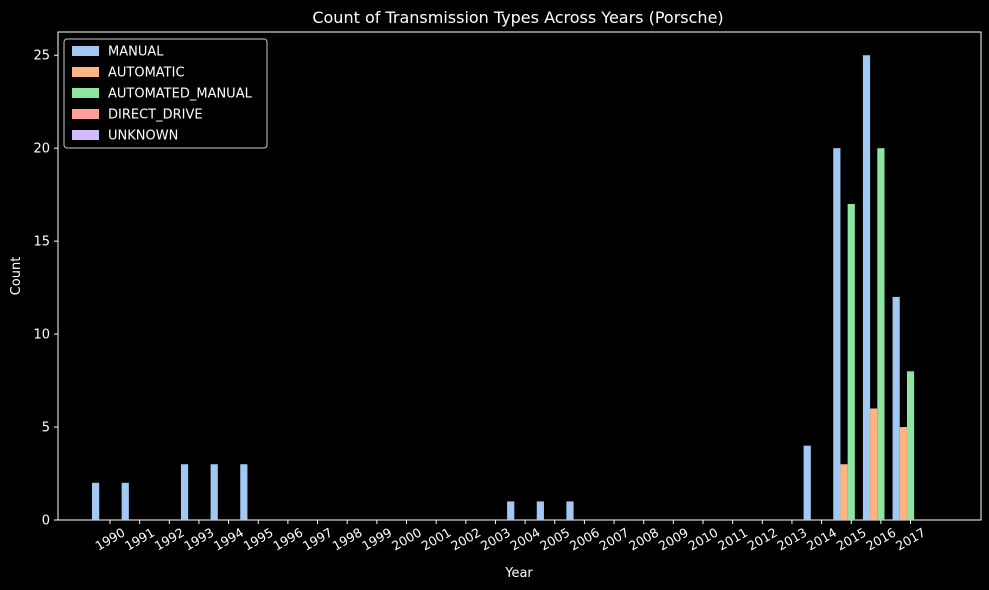 This screenshot has height=590, width=989. Describe the element at coordinates (41, 56) in the screenshot. I see `y-tick-label-25: 25` at that location.